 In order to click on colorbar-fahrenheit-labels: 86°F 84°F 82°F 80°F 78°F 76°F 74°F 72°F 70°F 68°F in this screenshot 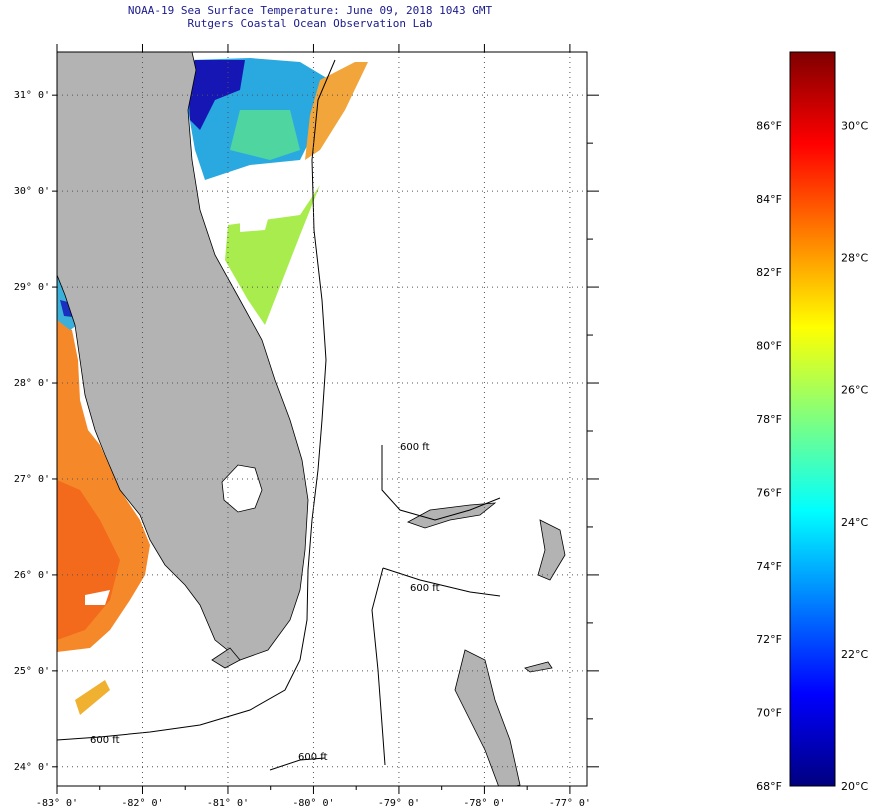, I will do `click(769, 456)`.